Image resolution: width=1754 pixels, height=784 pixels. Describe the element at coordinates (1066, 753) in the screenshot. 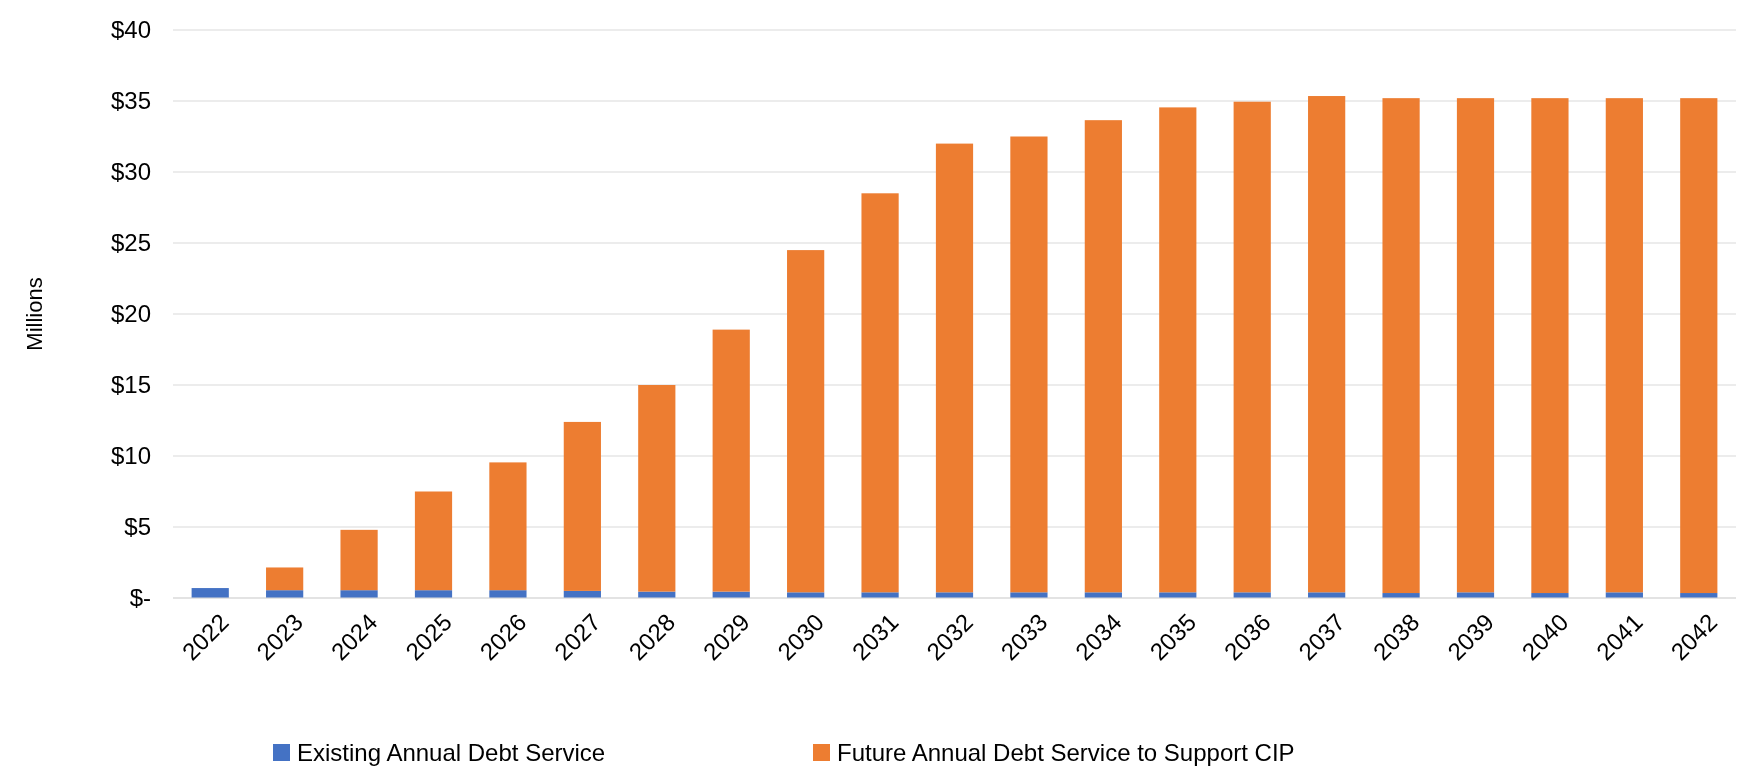

I see `legend-label: Future Annual Debt Service to Support CIP` at that location.